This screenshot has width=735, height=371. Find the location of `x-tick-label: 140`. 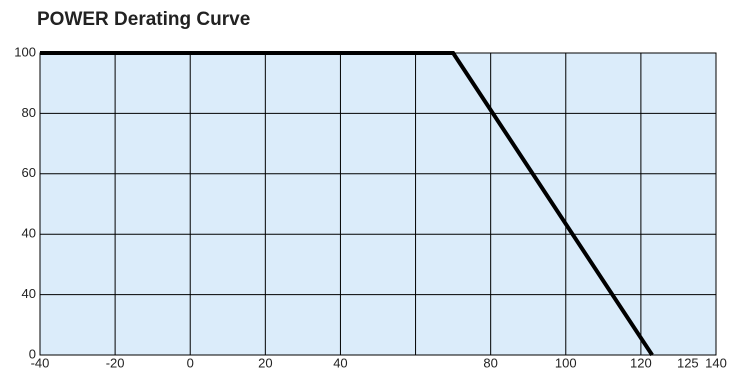

x-tick-label: 140 is located at coordinates (716, 362).